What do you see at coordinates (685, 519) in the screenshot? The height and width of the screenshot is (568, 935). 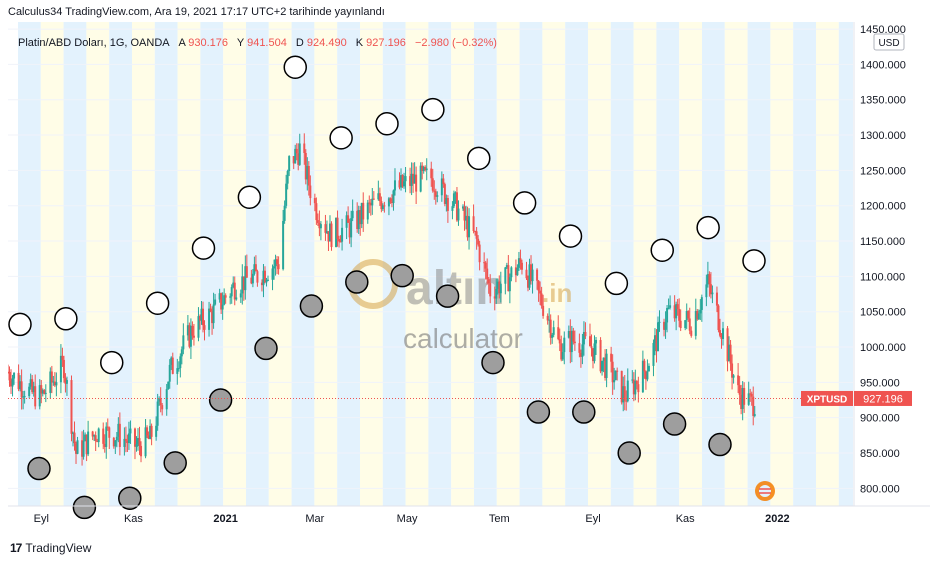 I see `time-tick-label: Kas` at bounding box center [685, 519].